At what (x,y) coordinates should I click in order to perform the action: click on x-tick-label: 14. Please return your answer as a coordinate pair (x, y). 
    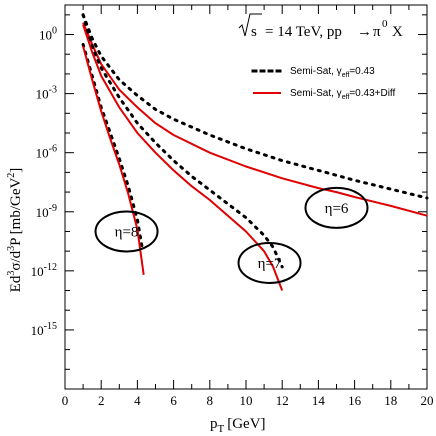
    Looking at the image, I should click on (319, 400).